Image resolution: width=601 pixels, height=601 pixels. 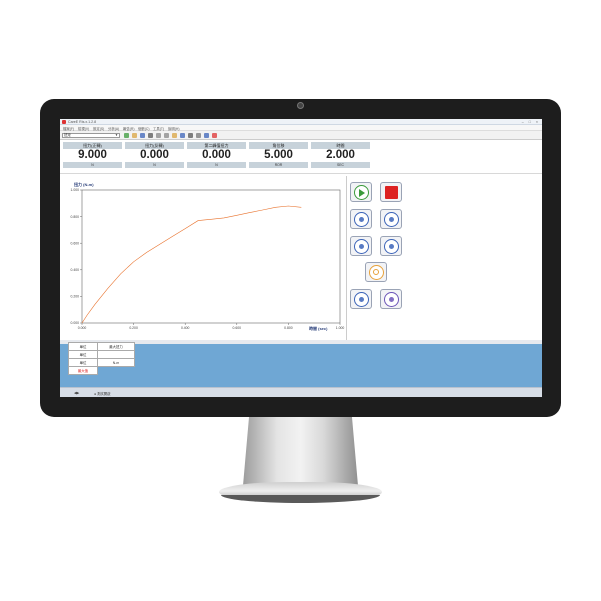 I want to click on power-ring, so click(x=376, y=272).